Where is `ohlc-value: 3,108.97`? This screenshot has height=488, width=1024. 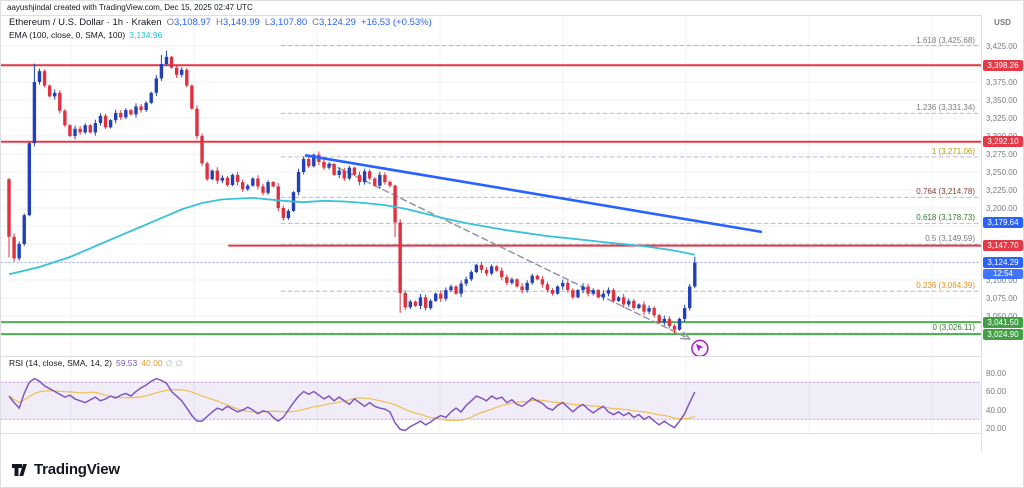
ohlc-value: 3,108.97 is located at coordinates (192, 22).